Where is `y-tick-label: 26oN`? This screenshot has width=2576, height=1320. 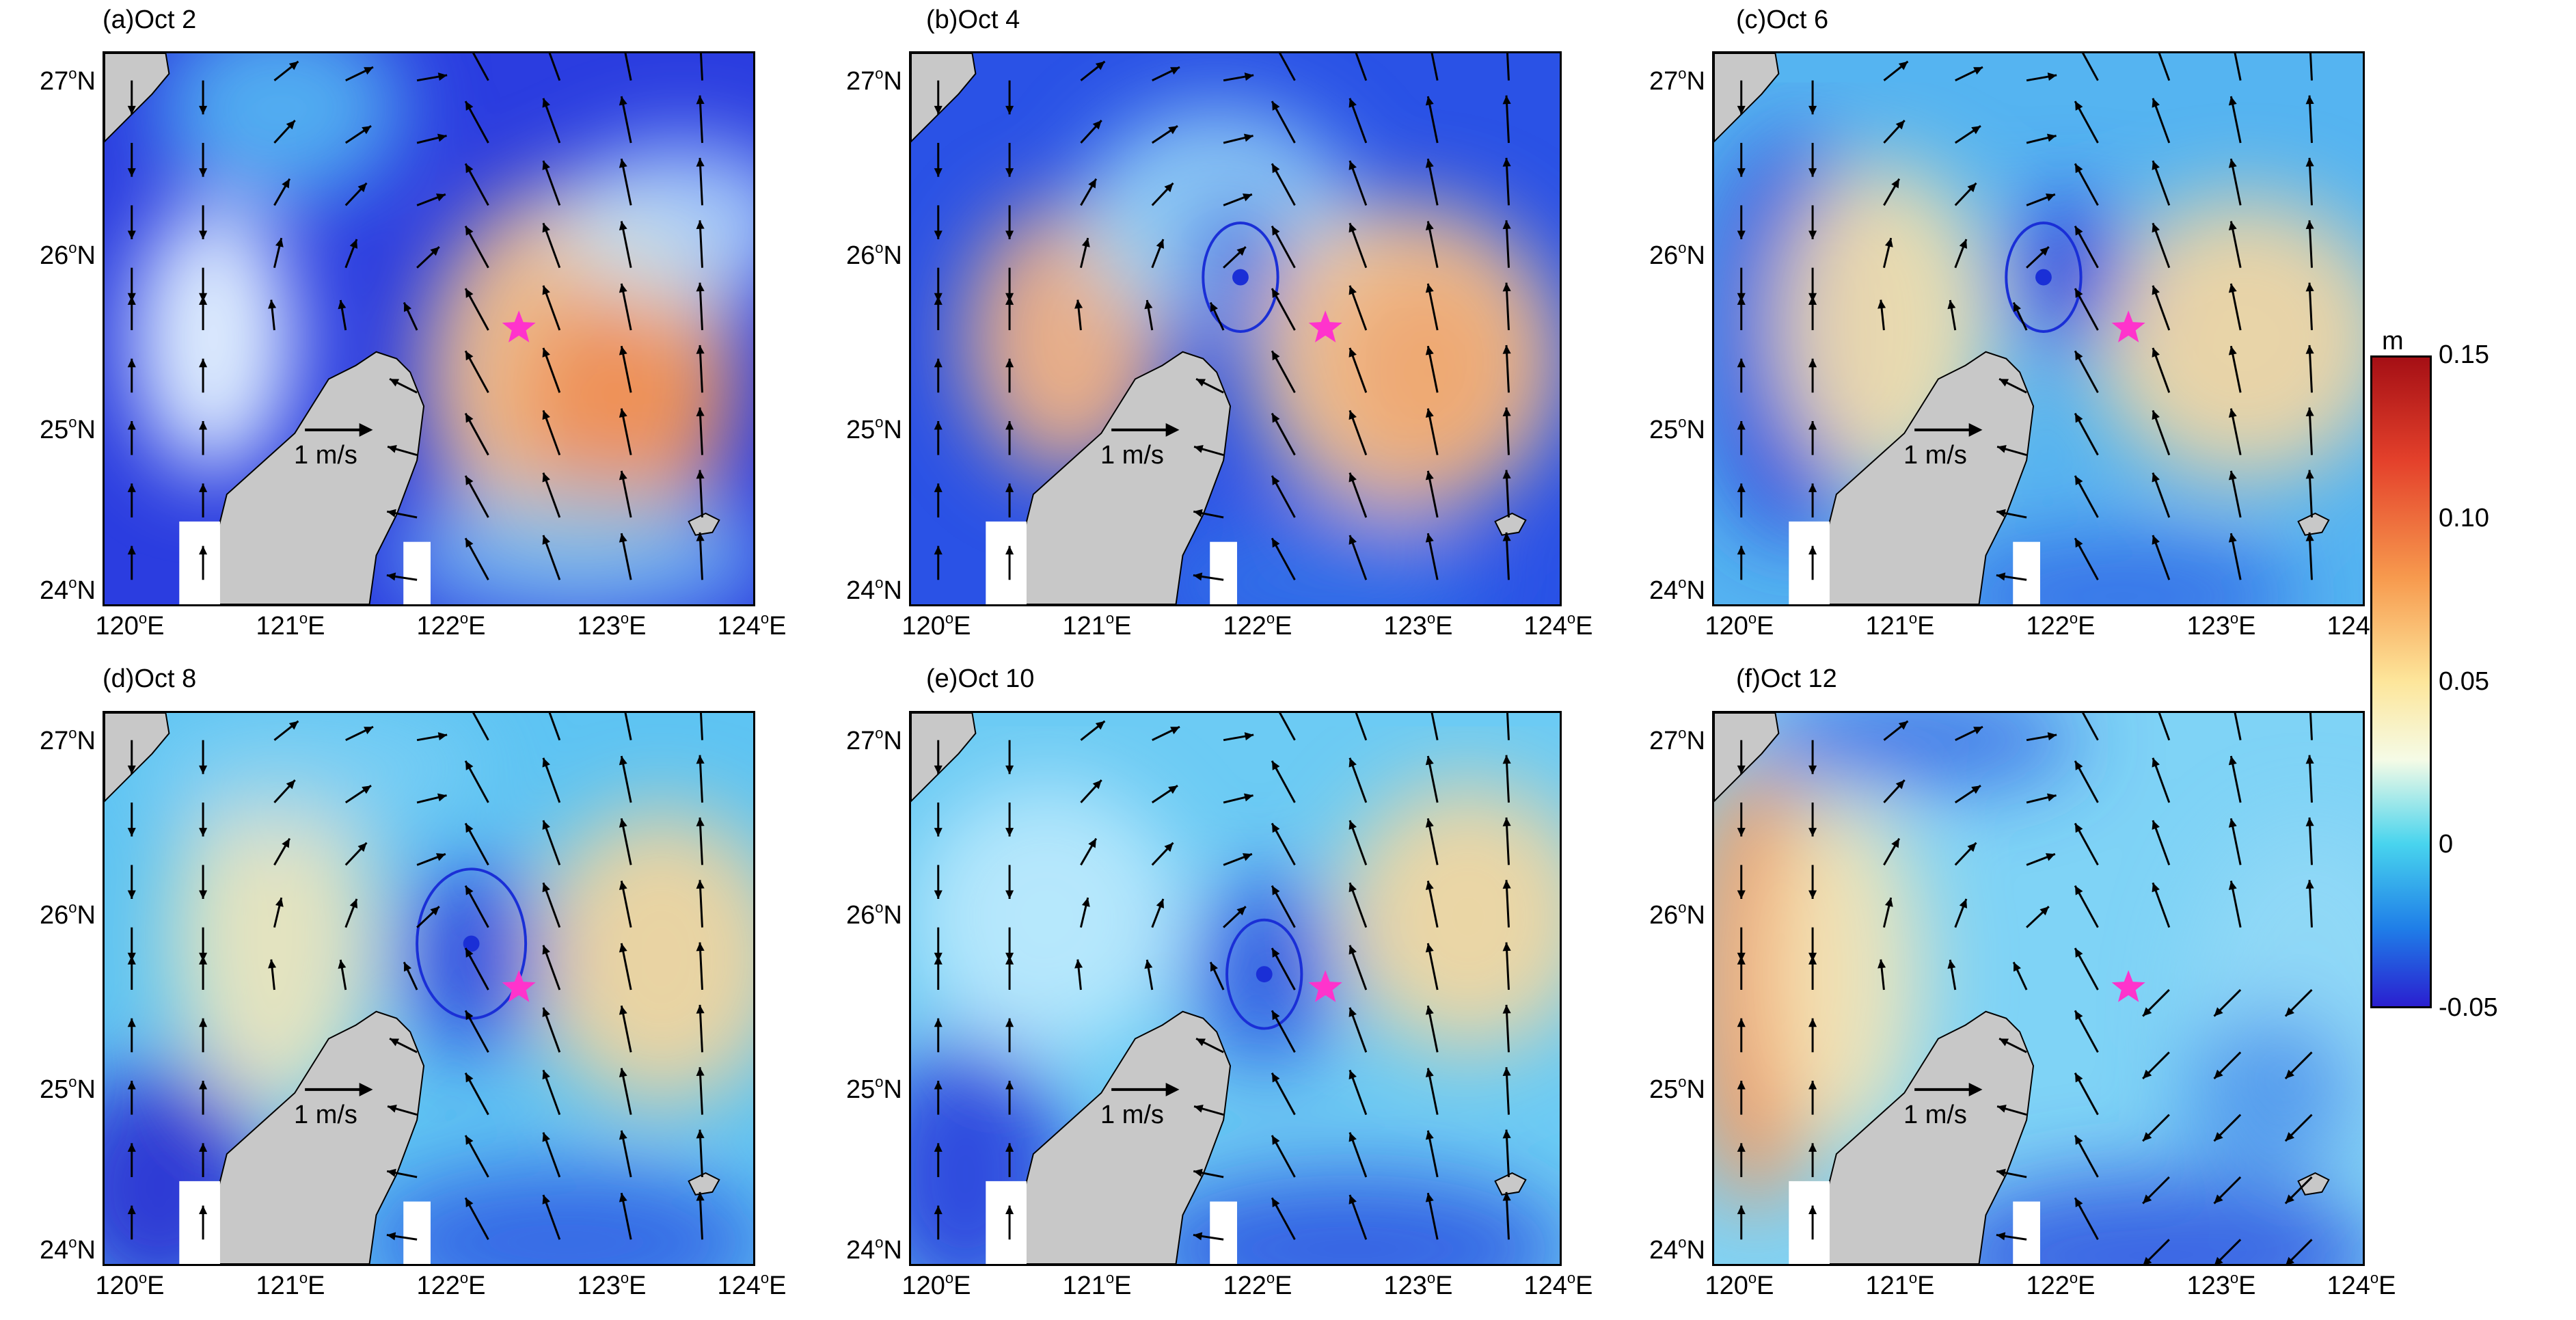 y-tick-label: 26oN is located at coordinates (1677, 255).